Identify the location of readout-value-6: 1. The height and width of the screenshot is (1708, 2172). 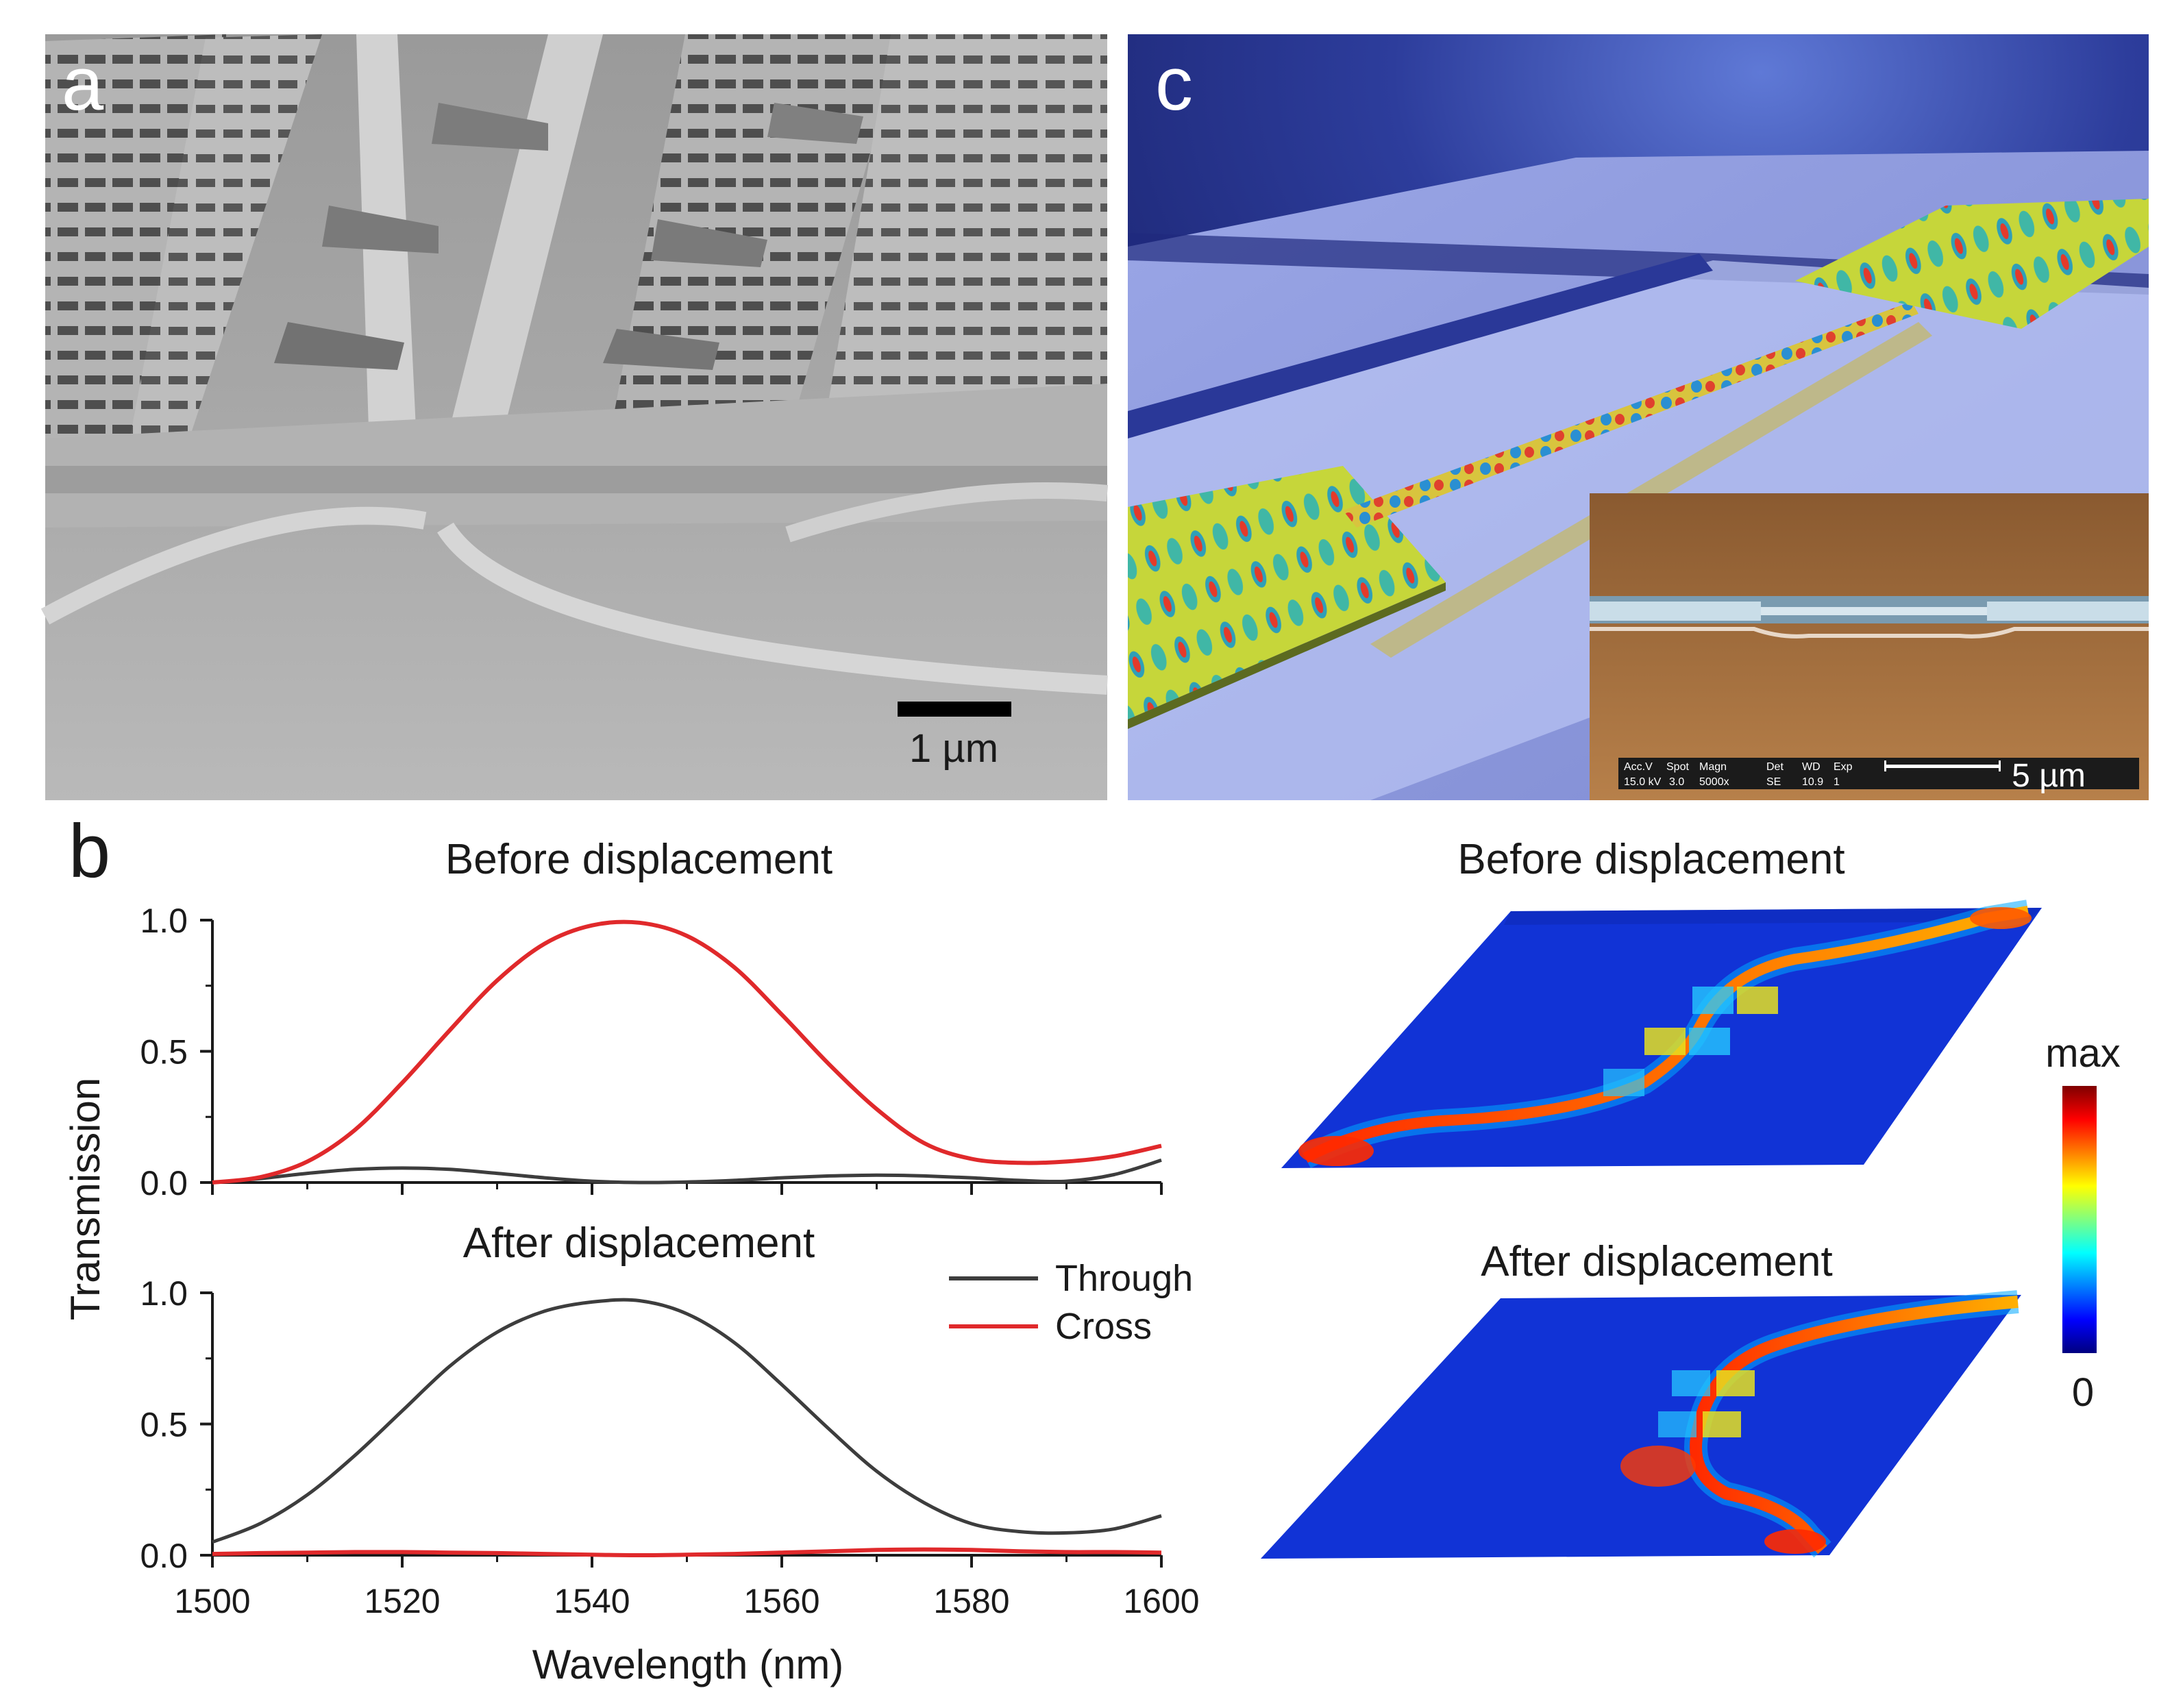
(1837, 782).